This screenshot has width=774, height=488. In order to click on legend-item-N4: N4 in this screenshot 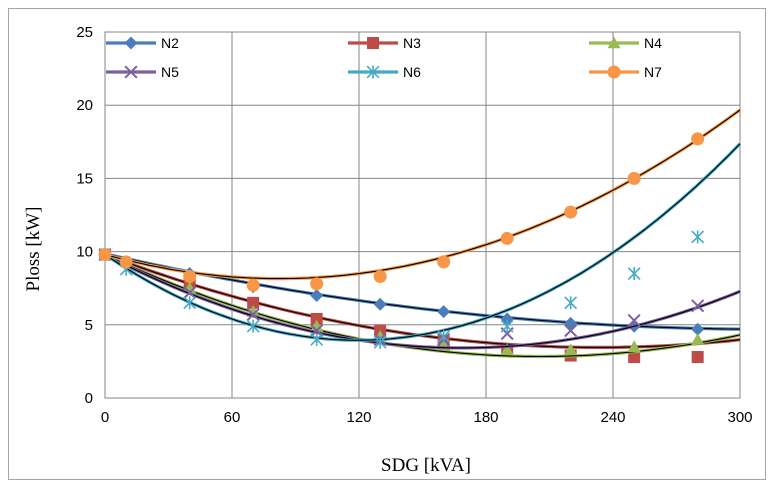, I will do `click(625, 43)`.